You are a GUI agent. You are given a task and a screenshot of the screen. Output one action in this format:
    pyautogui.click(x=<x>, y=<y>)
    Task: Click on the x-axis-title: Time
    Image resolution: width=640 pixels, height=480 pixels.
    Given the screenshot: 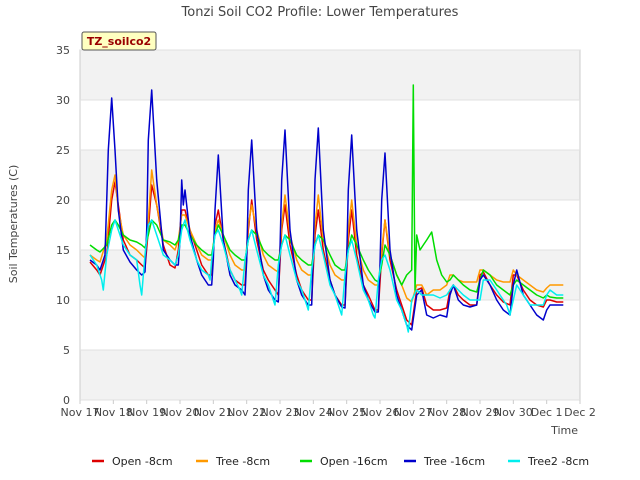 What is the action you would take?
    pyautogui.click(x=564, y=430)
    